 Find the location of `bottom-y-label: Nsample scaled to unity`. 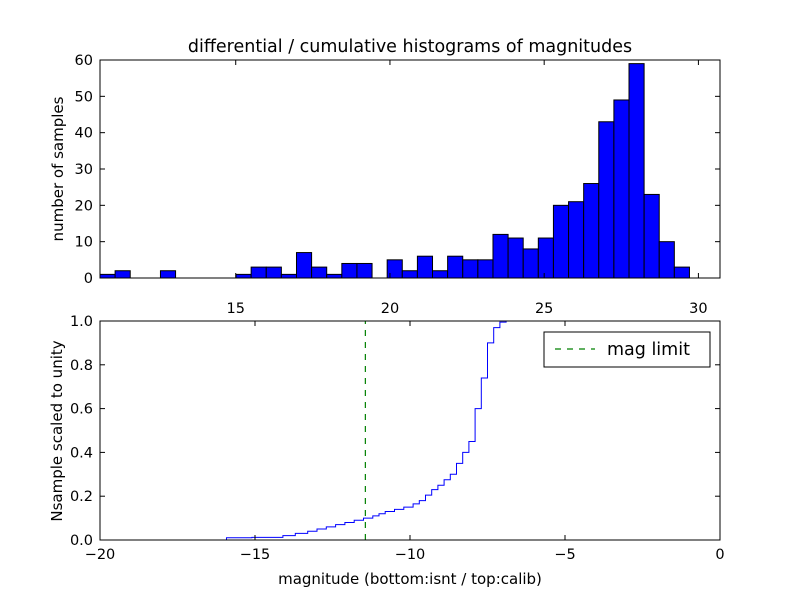

bottom-y-label: Nsample scaled to unity is located at coordinates (57, 430).